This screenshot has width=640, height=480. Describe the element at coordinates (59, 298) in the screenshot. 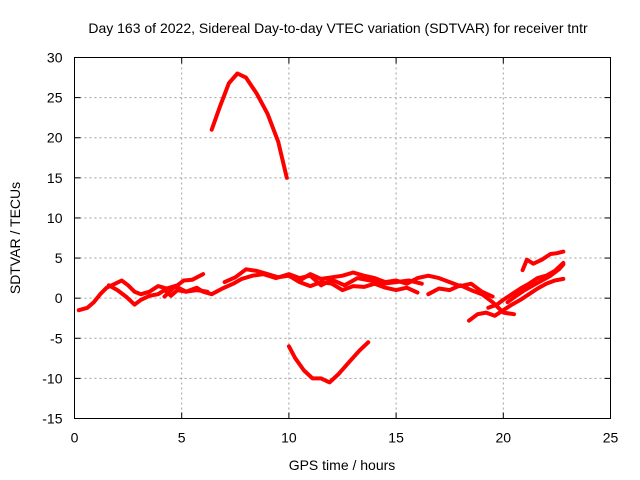

I see `y-tick-label: 0` at that location.